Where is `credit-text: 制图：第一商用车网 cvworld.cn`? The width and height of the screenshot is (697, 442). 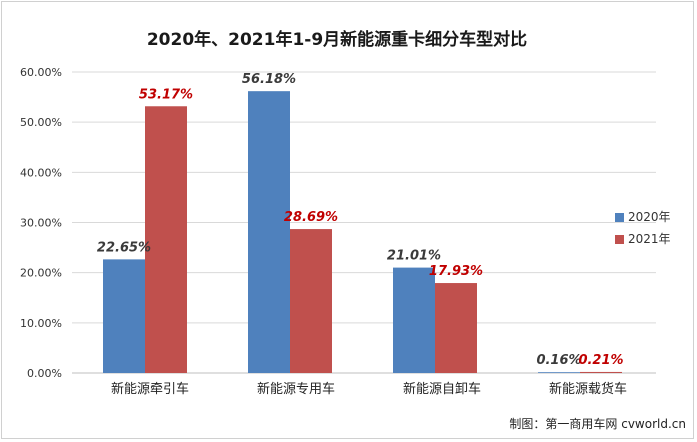
credit-text: 制图：第一商用车网 cvworld.cn is located at coordinates (597, 423).